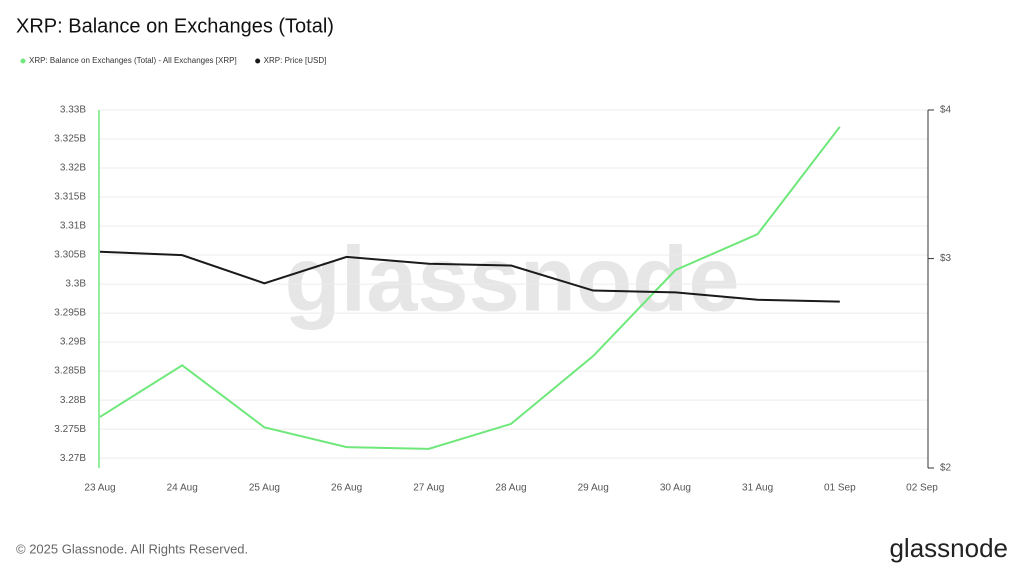  What do you see at coordinates (922, 488) in the screenshot?
I see `x-tick-label: 02 Sep` at bounding box center [922, 488].